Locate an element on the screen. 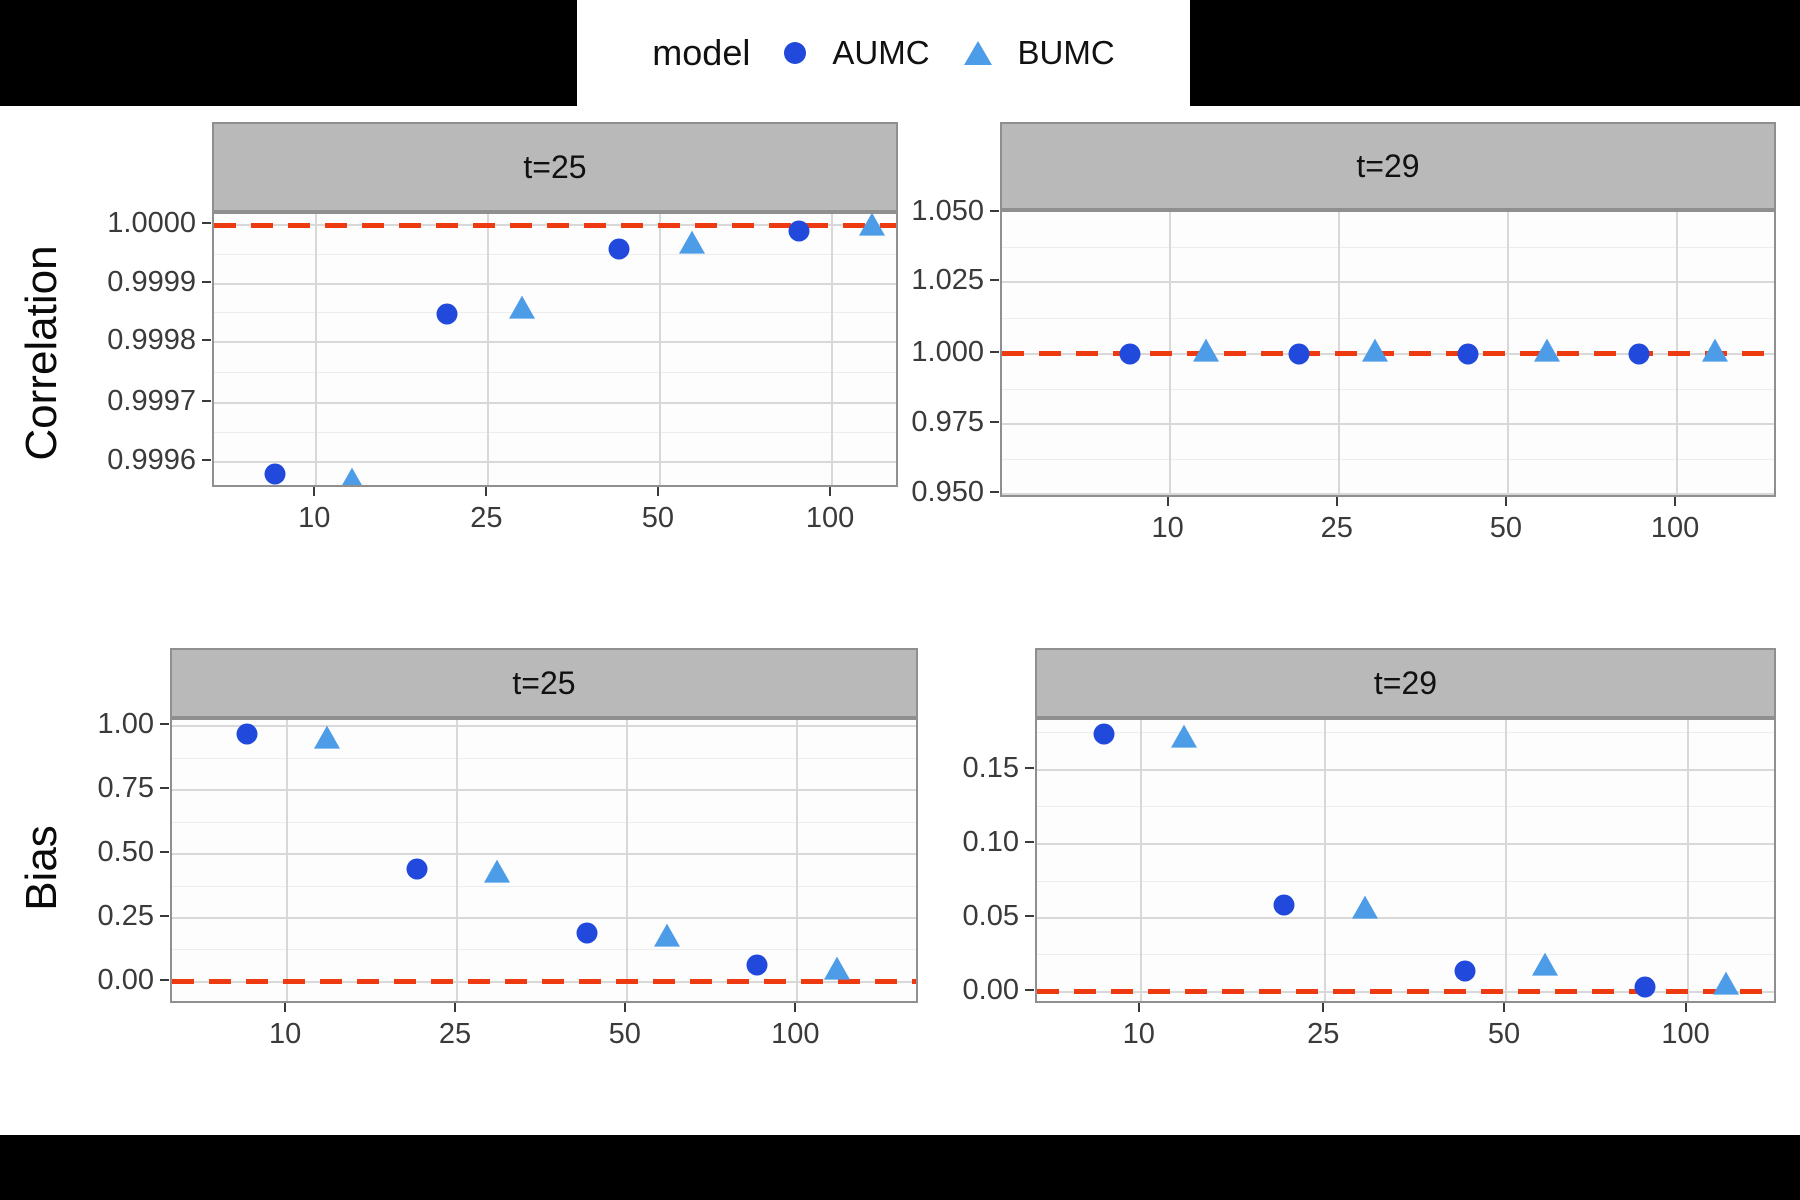 The width and height of the screenshot is (1800, 1200). y-tick-label: 0.975 is located at coordinates (947, 422).